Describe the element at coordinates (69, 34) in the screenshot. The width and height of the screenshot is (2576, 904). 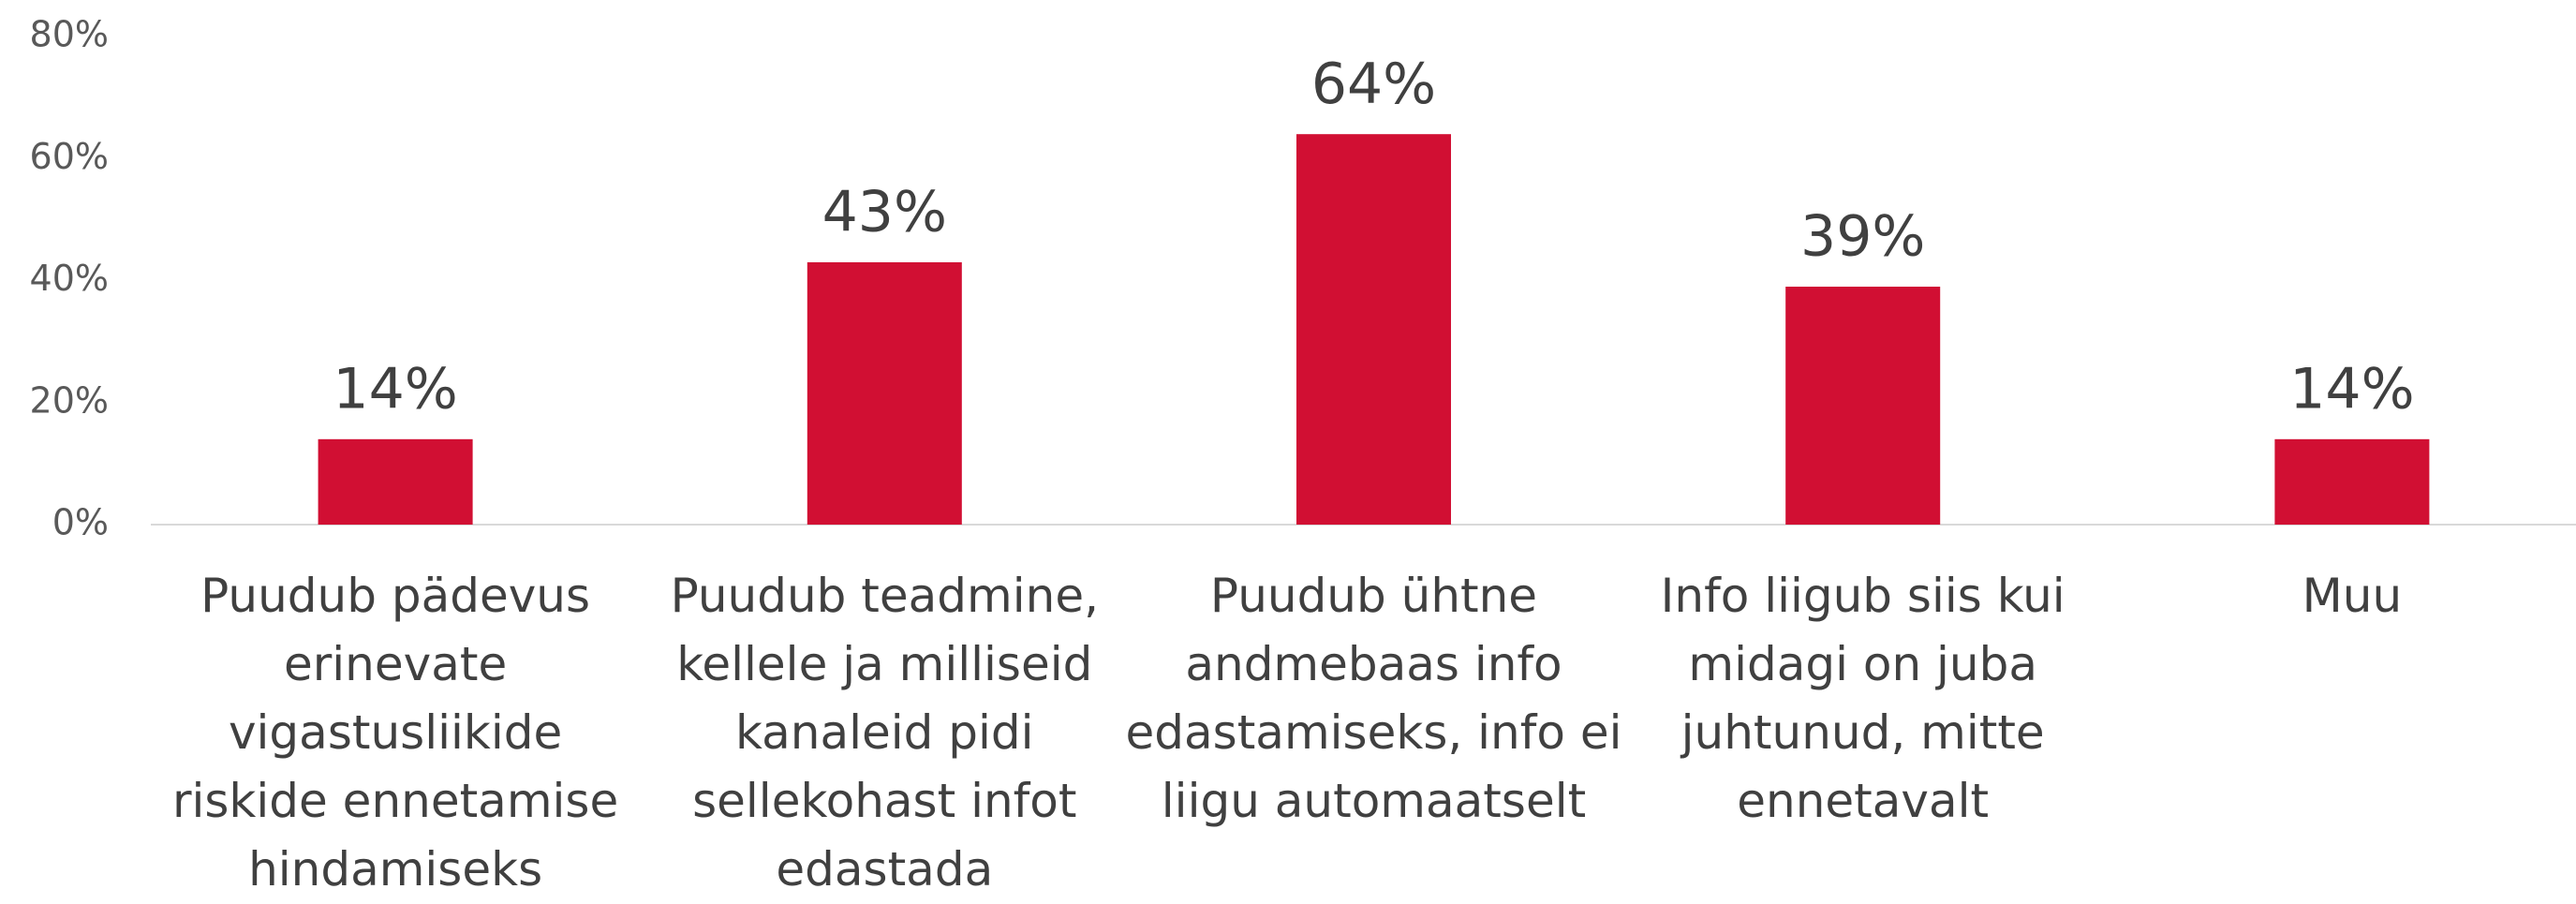
I see `y-tick-label: 80%` at that location.